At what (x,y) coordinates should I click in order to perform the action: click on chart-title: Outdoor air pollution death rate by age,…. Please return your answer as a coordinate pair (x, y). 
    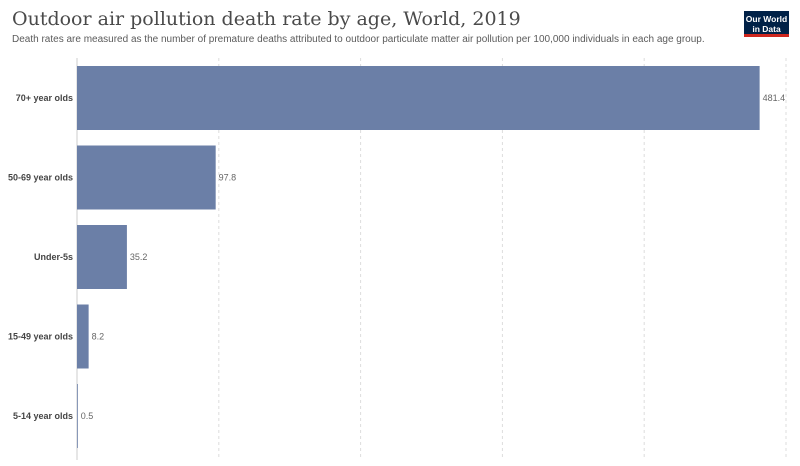
    Looking at the image, I should click on (266, 19).